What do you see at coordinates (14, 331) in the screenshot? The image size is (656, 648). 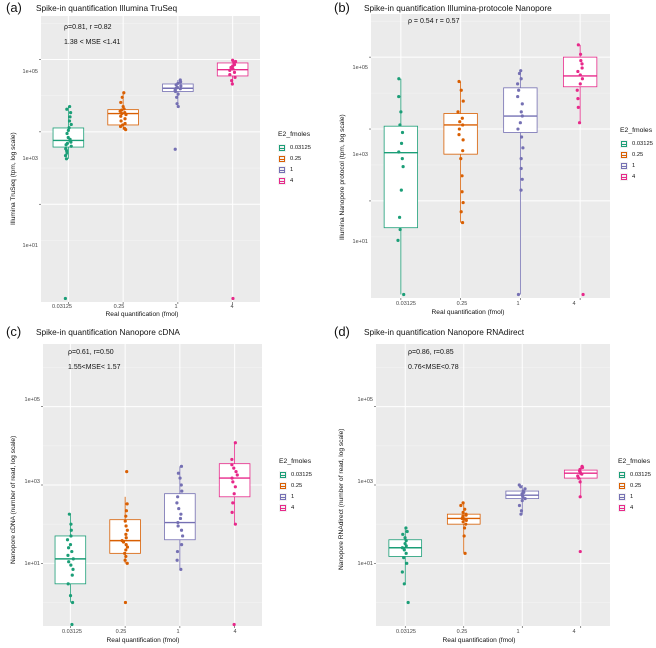 I see `panel-c-label: (c)` at bounding box center [14, 331].